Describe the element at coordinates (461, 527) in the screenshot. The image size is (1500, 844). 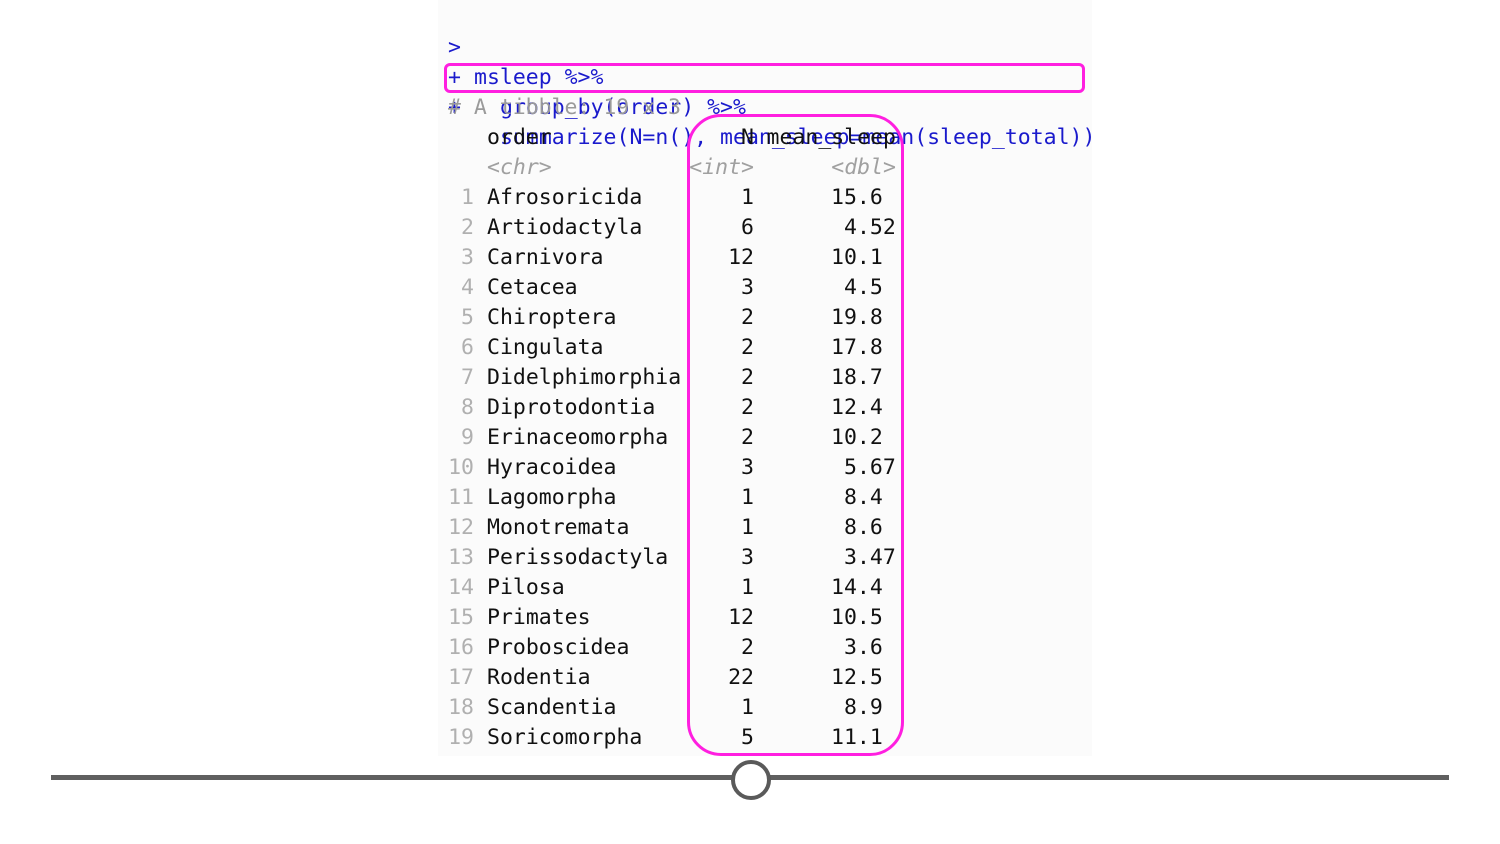
I see `row-number: 12` at that location.